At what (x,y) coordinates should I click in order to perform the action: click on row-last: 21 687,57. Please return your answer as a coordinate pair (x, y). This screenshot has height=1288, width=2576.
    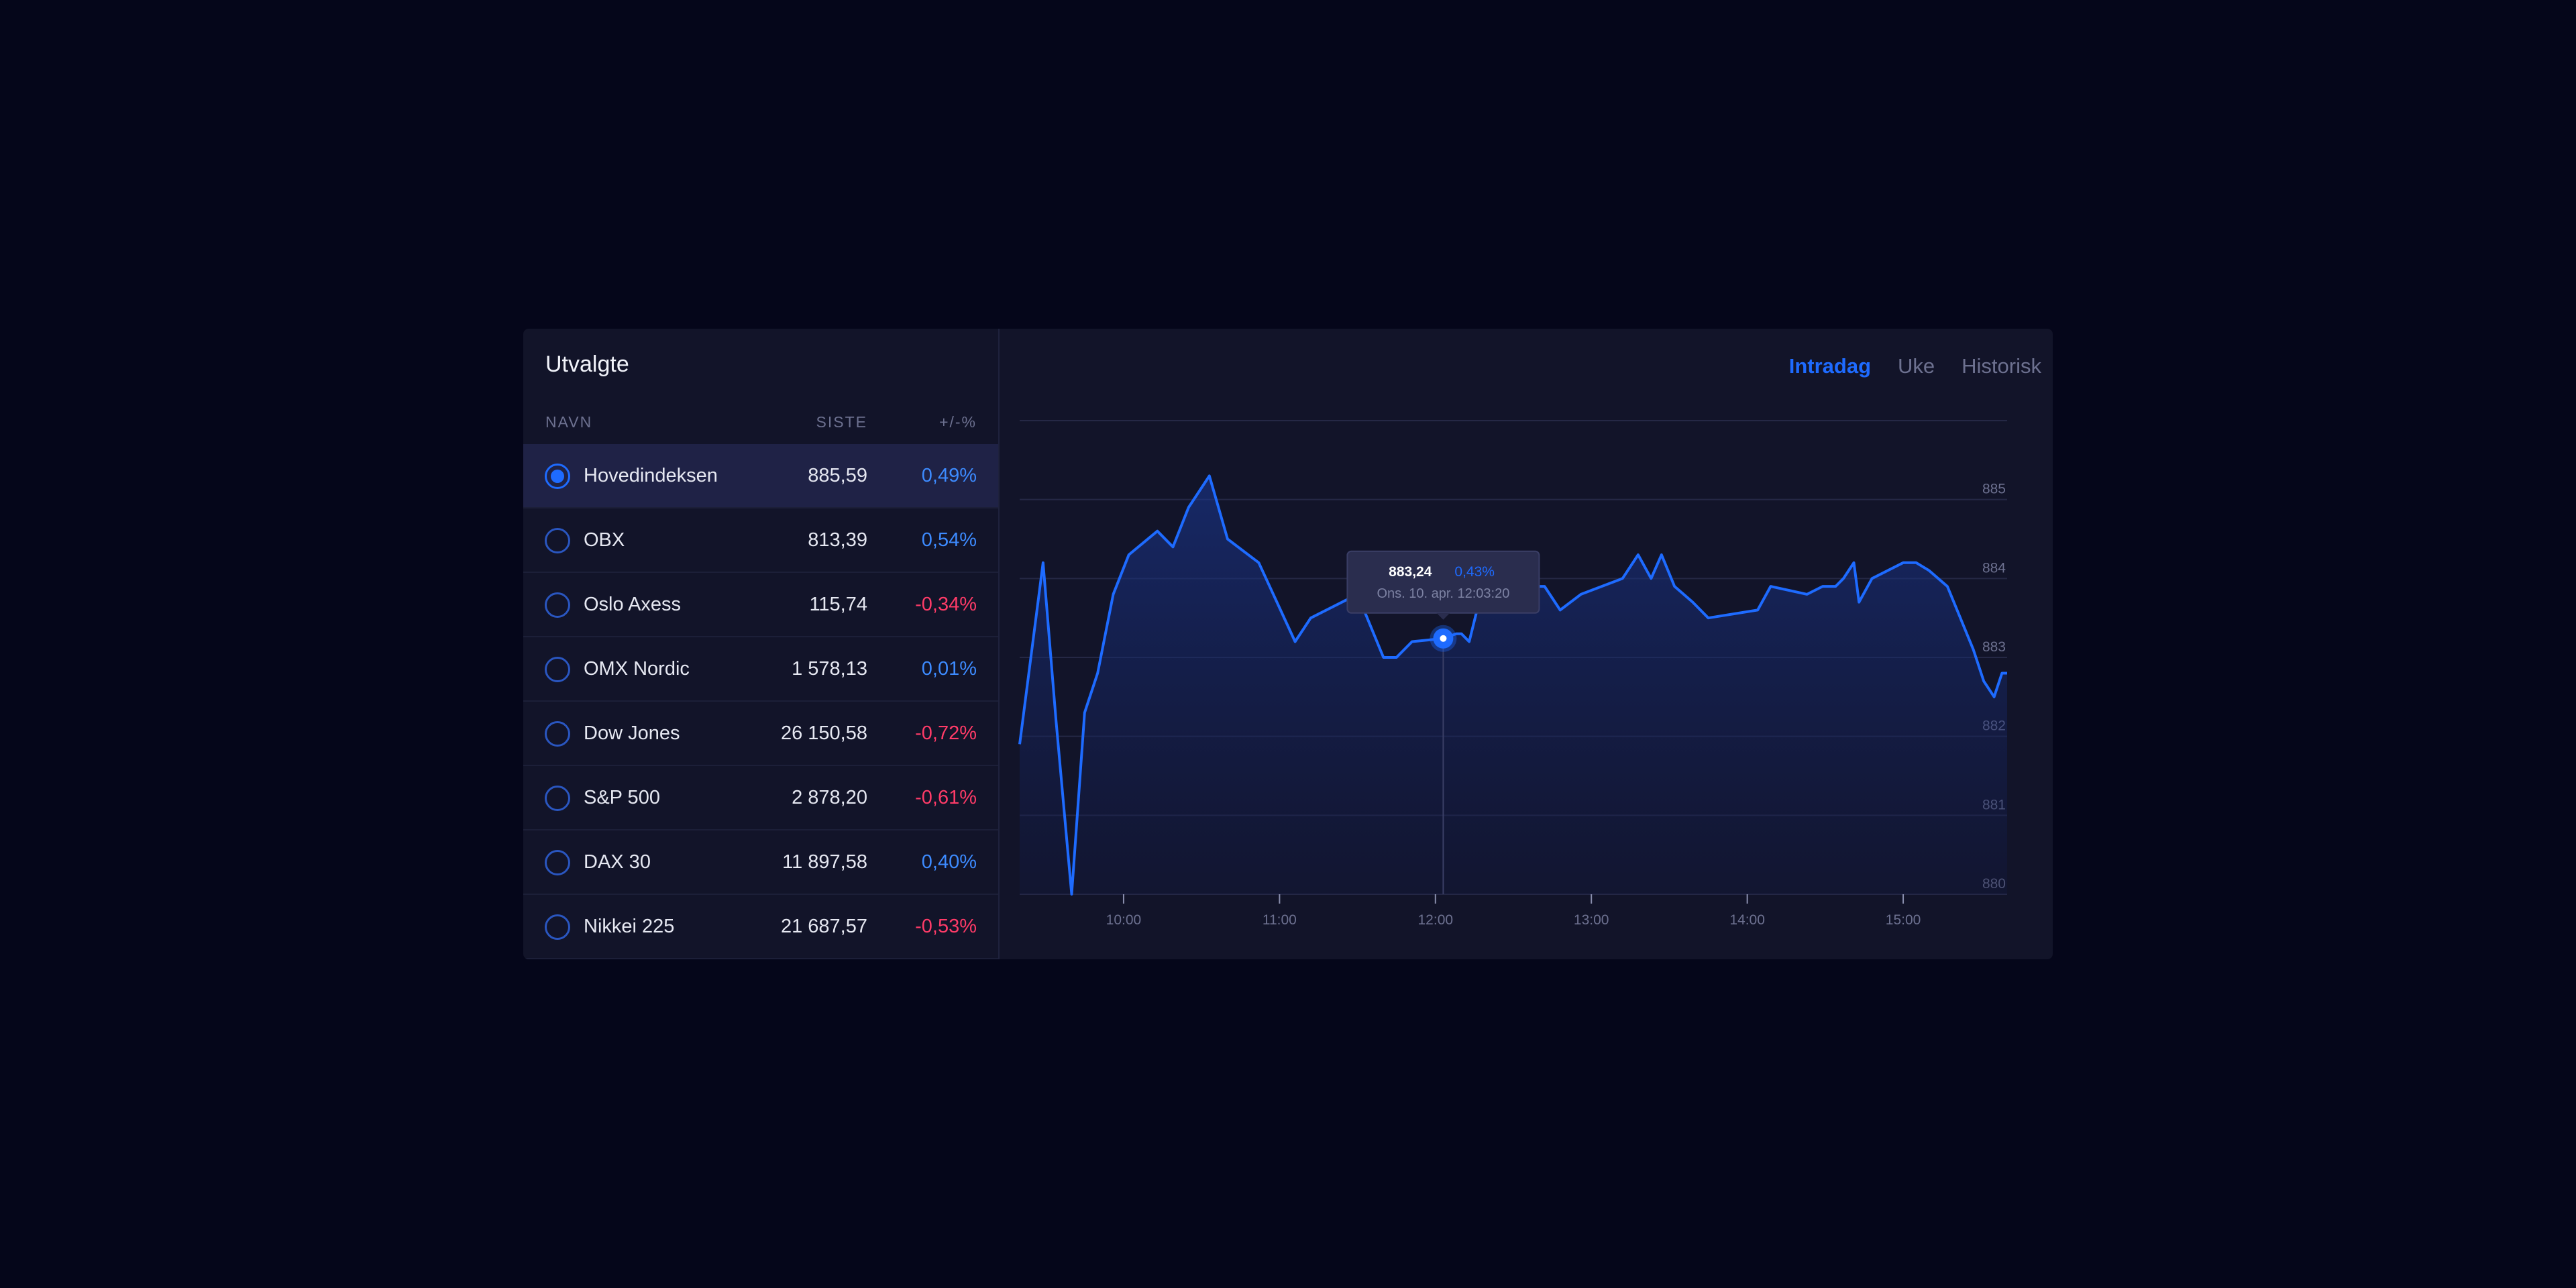
    Looking at the image, I should click on (823, 926).